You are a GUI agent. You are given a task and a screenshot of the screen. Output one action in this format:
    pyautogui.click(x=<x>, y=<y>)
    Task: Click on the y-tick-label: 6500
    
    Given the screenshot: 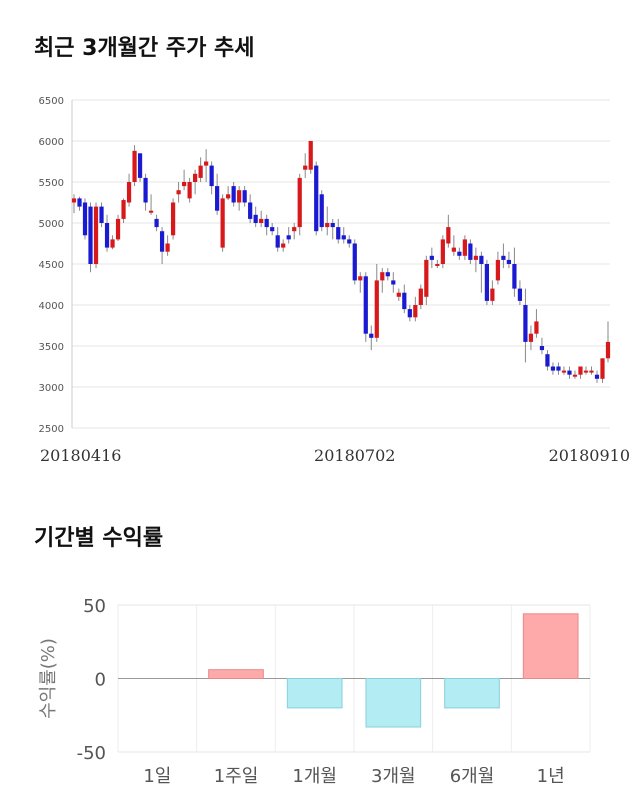 What is the action you would take?
    pyautogui.click(x=51, y=101)
    